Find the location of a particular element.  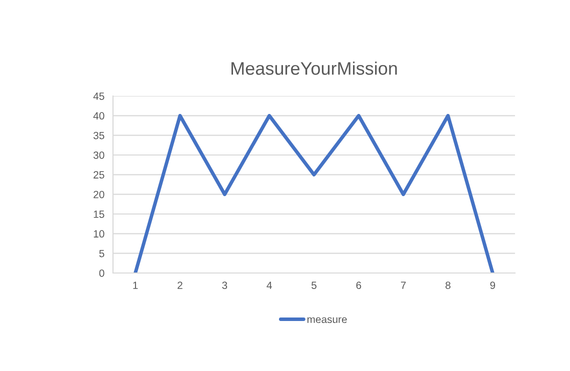

x-tick-label: 2 is located at coordinates (180, 285).